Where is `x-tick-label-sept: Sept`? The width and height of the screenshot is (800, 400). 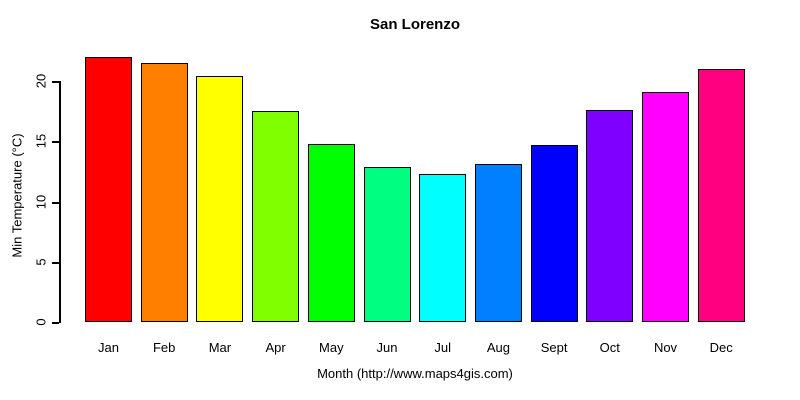 x-tick-label-sept: Sept is located at coordinates (554, 347).